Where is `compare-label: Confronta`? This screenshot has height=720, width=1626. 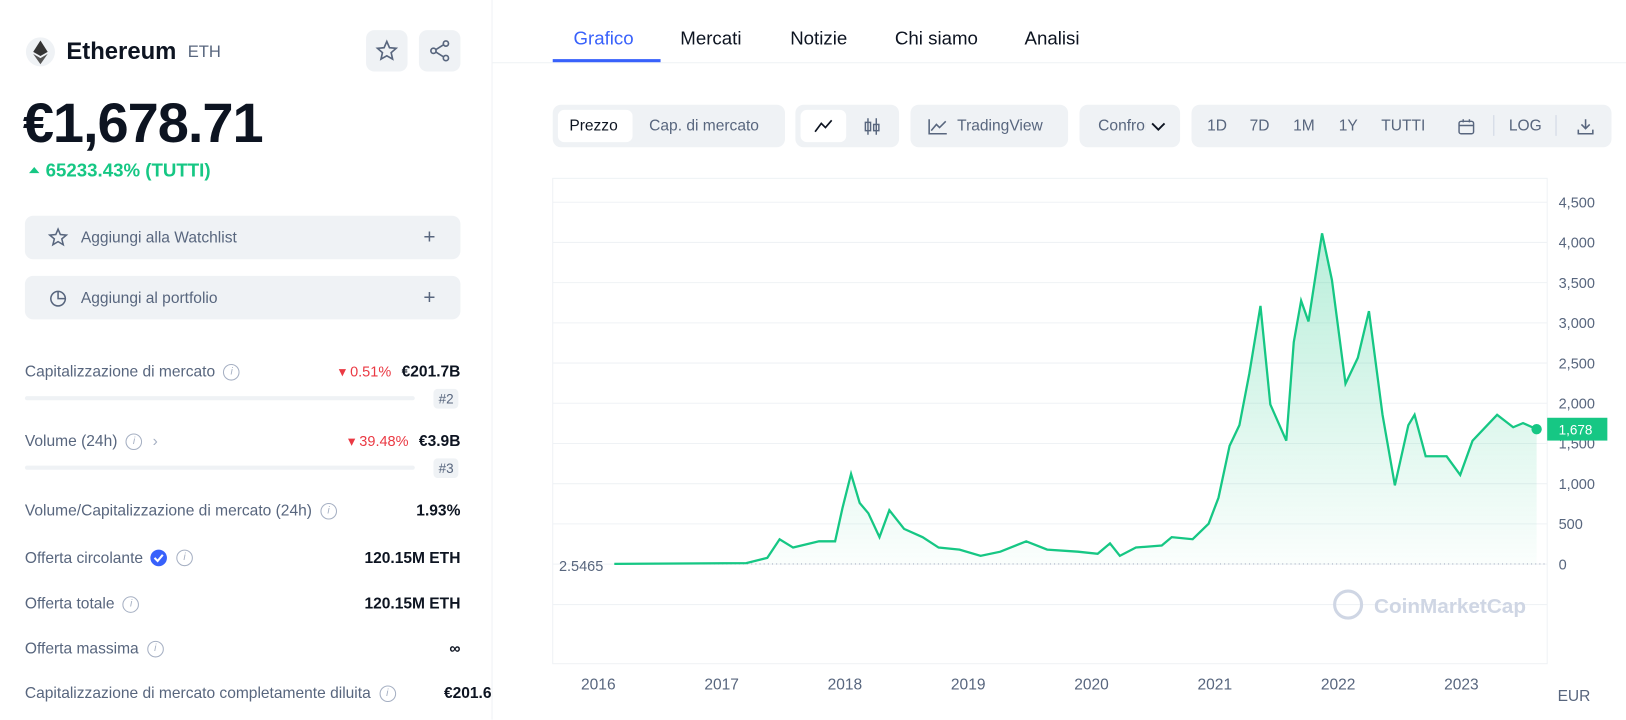
compare-label: Confronta is located at coordinates (1122, 126).